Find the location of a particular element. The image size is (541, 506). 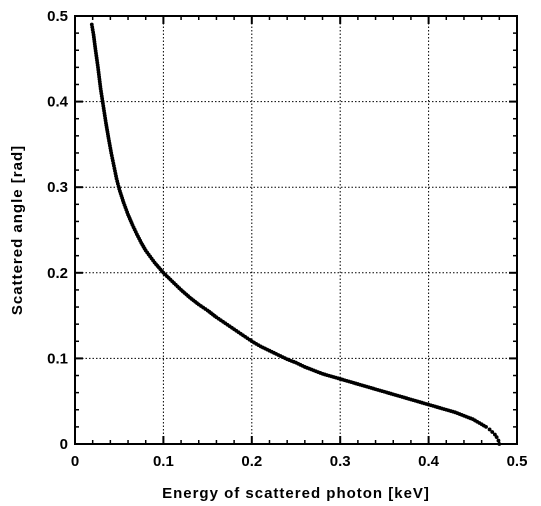

y-tick-label: 0.5 is located at coordinates (57, 16).